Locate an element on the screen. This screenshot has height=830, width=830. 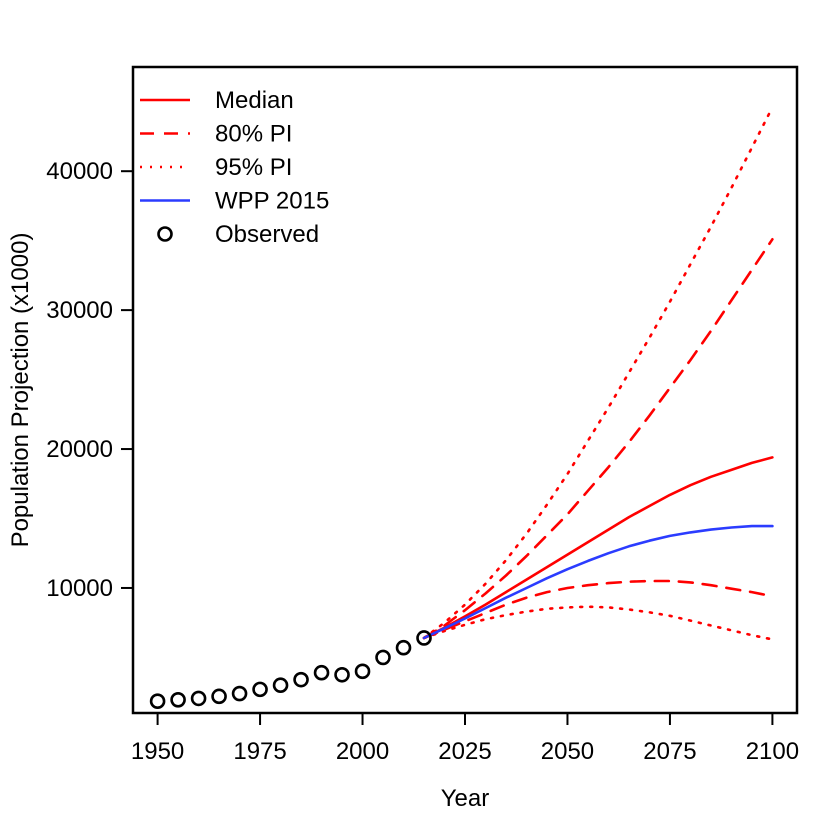
legend-marker-observed is located at coordinates (165, 234).